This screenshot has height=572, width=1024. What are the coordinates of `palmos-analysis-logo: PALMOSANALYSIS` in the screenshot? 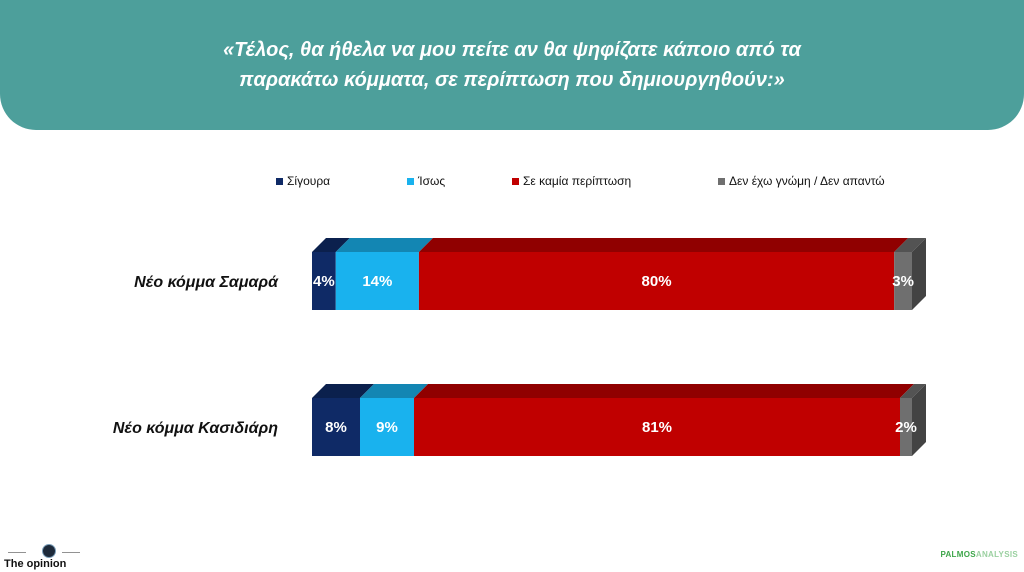 It's located at (979, 554).